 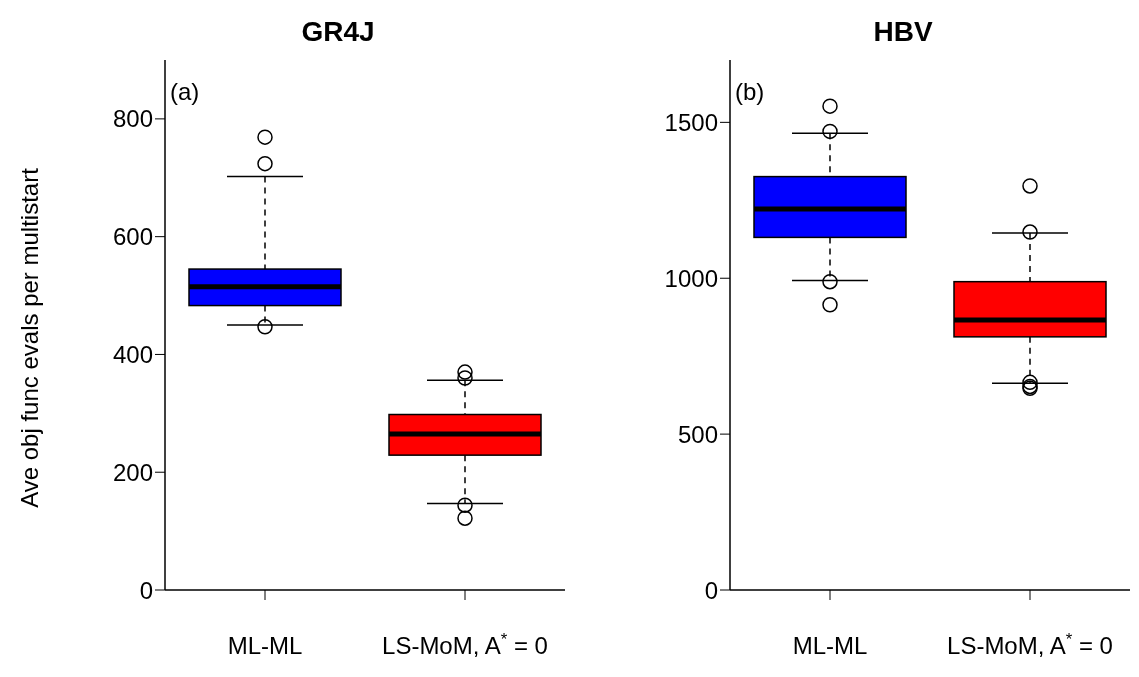 What do you see at coordinates (903, 32) in the screenshot?
I see `chart-title: HBV` at bounding box center [903, 32].